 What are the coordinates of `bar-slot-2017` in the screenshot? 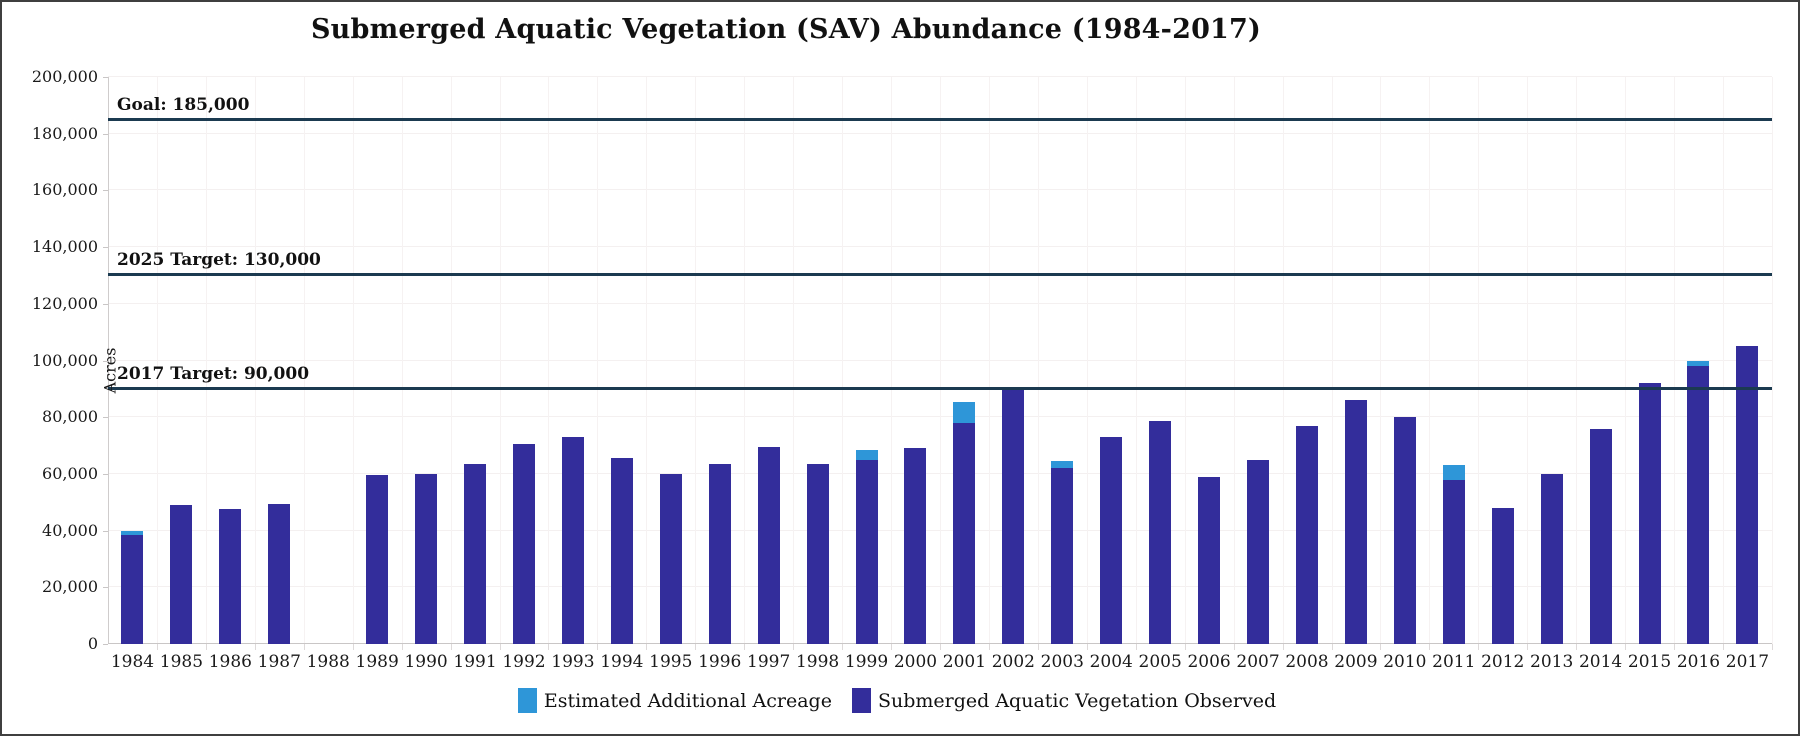 It's located at (1747, 360).